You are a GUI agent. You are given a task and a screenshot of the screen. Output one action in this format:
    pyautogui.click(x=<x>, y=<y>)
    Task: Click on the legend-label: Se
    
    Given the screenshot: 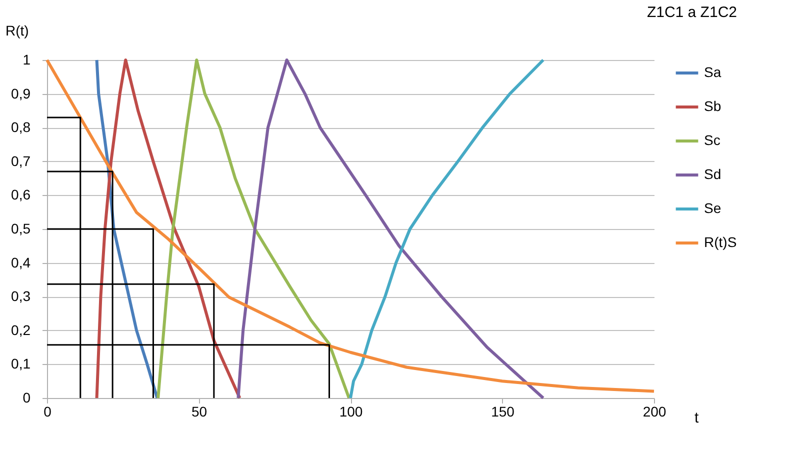 What is the action you would take?
    pyautogui.click(x=713, y=208)
    